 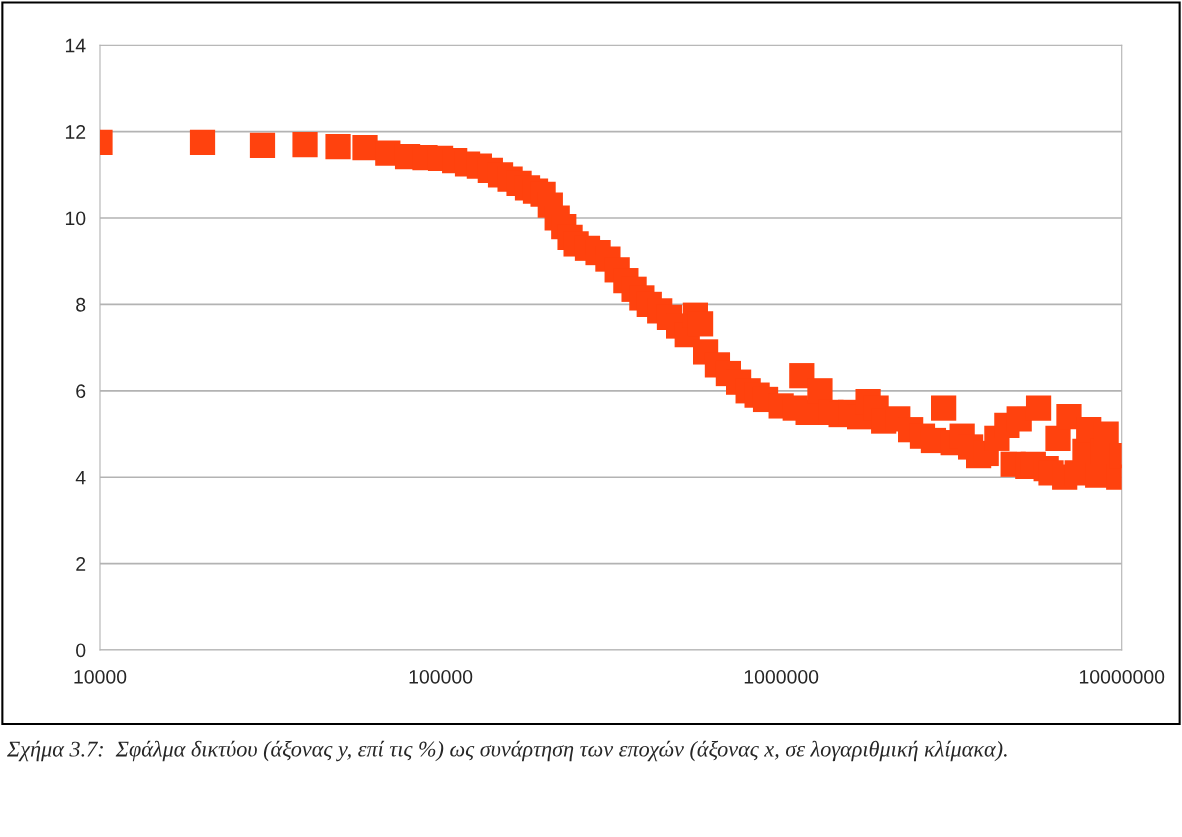 What do you see at coordinates (441, 676) in the screenshot?
I see `x-tick-label: 100000` at bounding box center [441, 676].